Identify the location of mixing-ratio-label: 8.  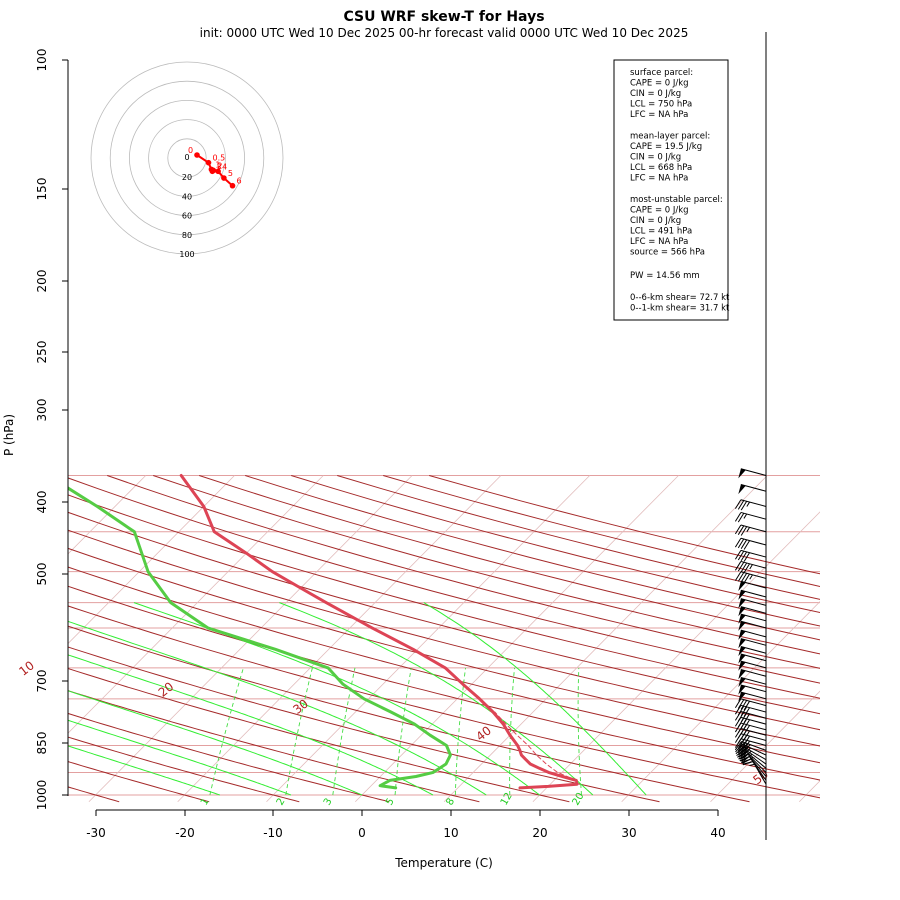
(450, 801).